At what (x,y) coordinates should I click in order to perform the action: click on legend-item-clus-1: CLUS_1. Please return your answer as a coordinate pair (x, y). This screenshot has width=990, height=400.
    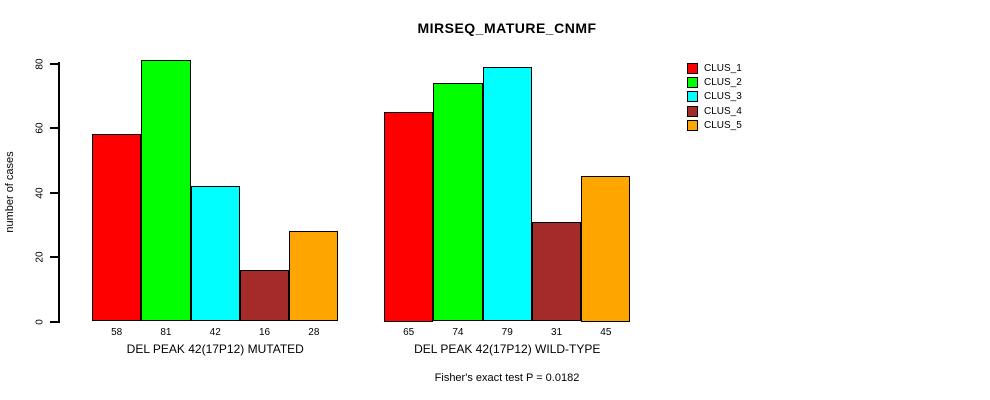
    Looking at the image, I should click on (714, 68).